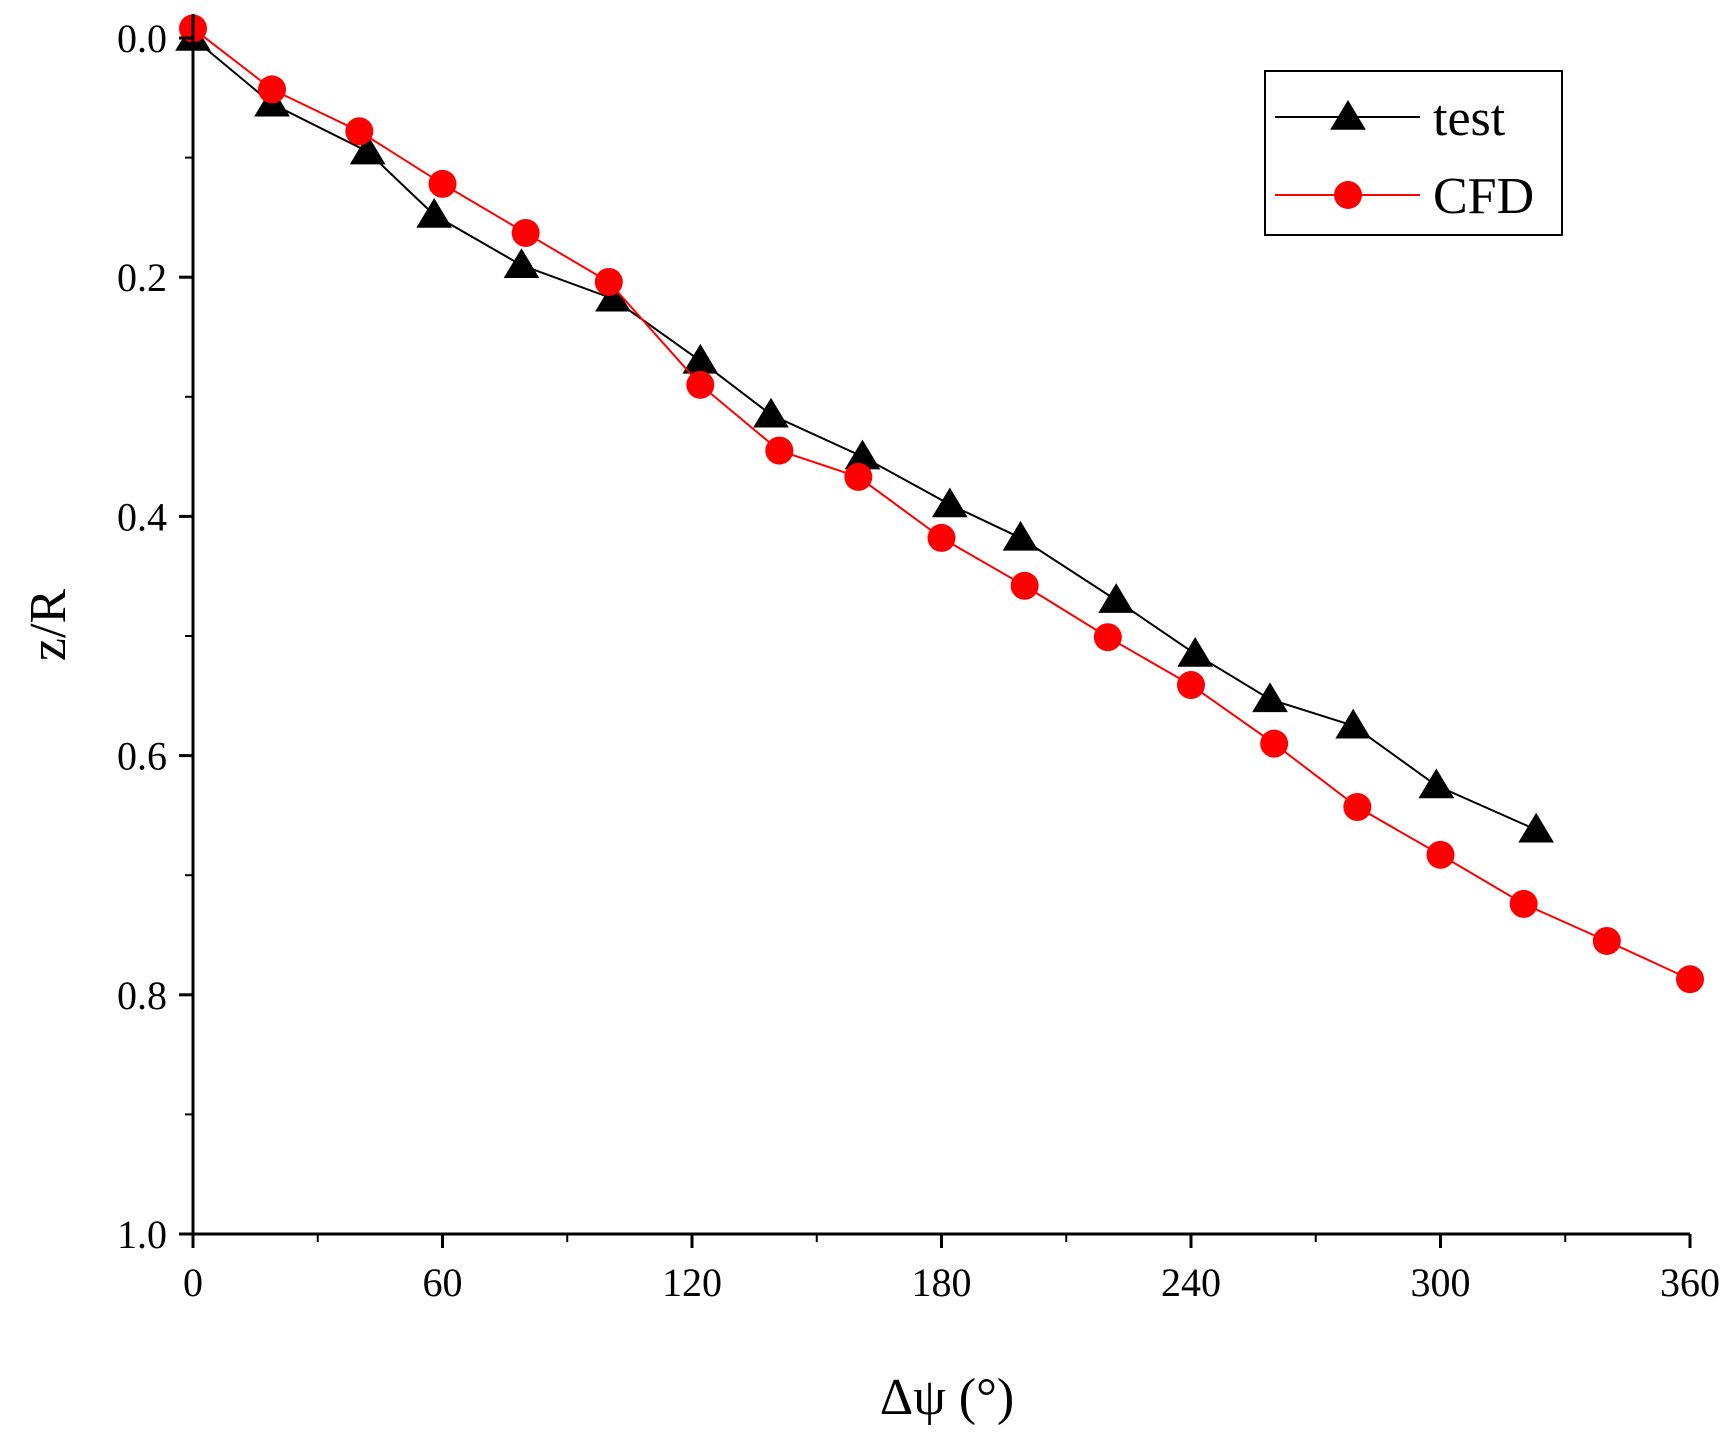  Describe the element at coordinates (1690, 1282) in the screenshot. I see `x-tick-label: 360` at that location.